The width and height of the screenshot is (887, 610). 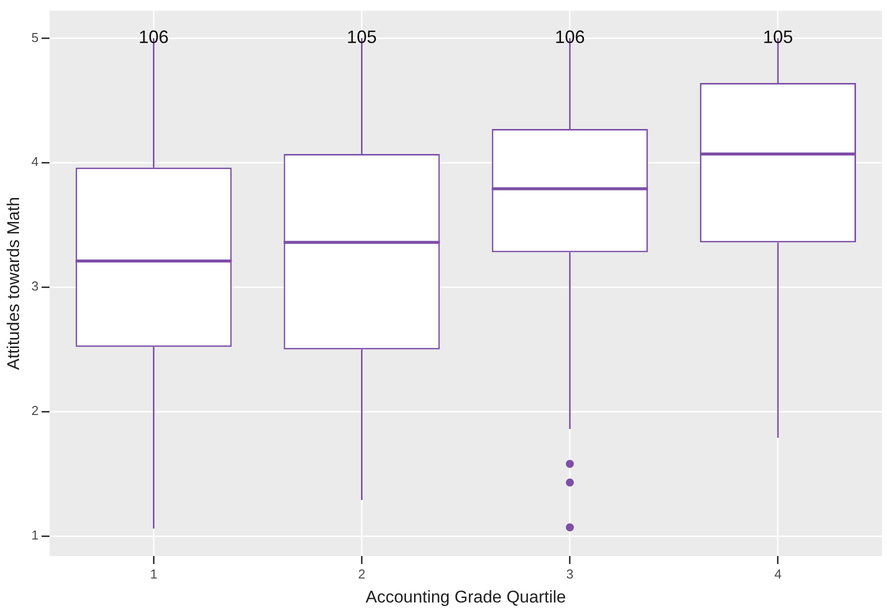 I want to click on y-tick-label: 5, so click(x=35, y=37).